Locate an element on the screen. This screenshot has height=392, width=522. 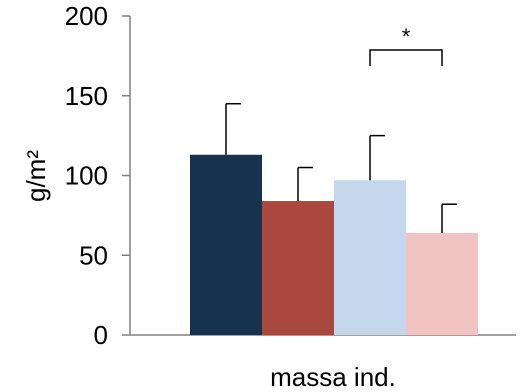
y-axis-title: g/m² is located at coordinates (36, 176).